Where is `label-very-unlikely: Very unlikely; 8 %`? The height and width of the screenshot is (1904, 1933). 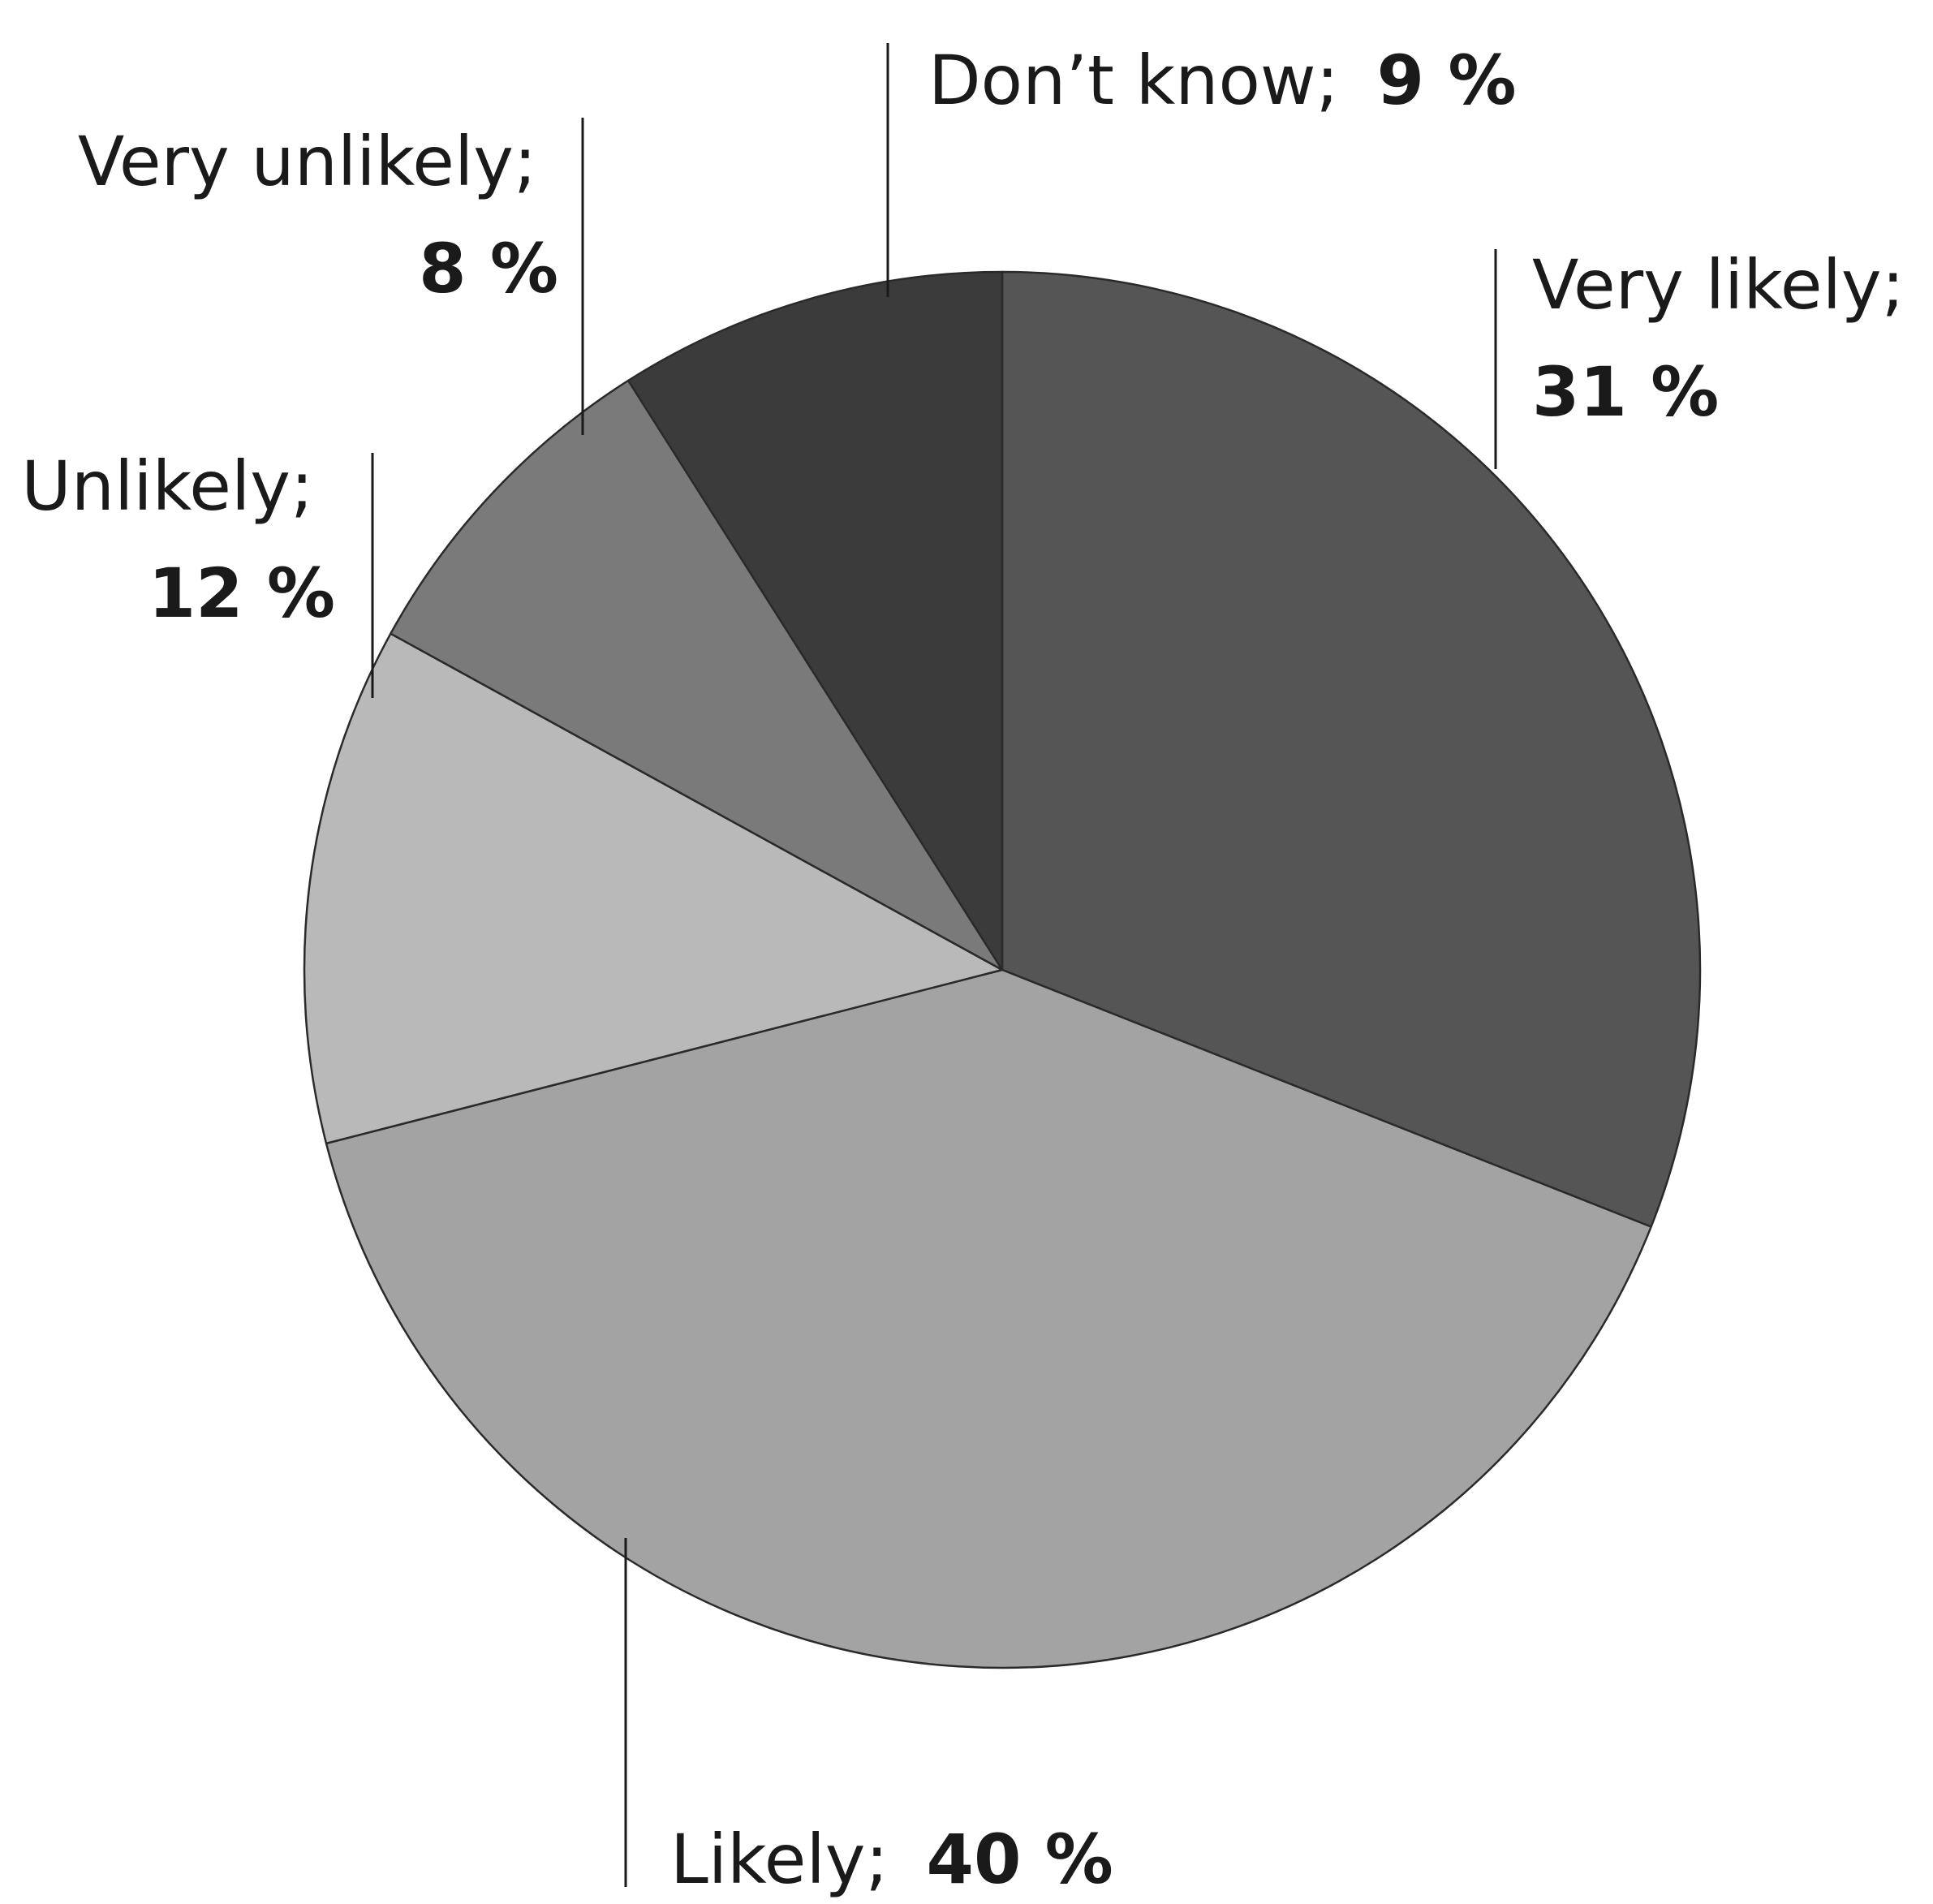
label-very-unlikely: Very unlikely; 8 % is located at coordinates (318, 215).